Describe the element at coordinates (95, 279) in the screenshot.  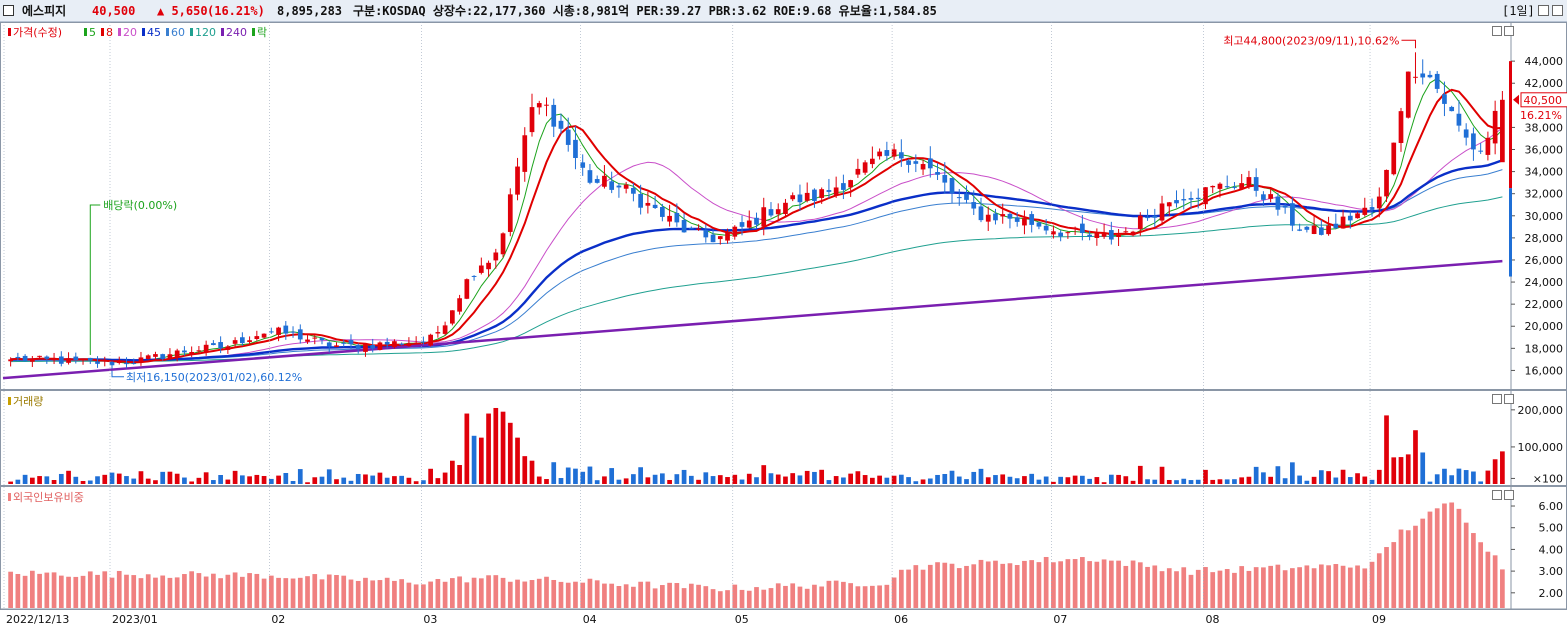
I see `dividend-marker-line` at that location.